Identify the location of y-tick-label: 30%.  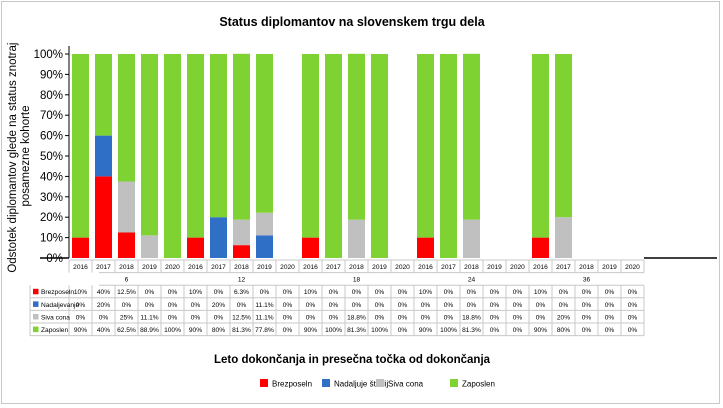
(51, 198).